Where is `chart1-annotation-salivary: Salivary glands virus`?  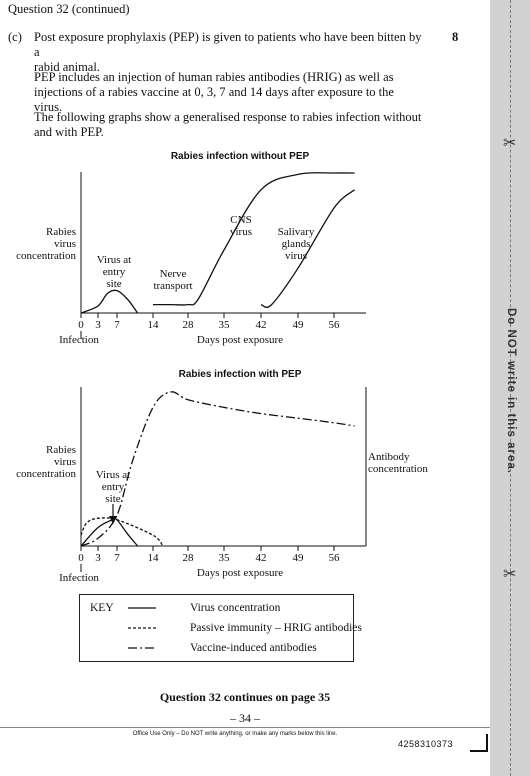 chart1-annotation-salivary: Salivary glands virus is located at coordinates (296, 244).